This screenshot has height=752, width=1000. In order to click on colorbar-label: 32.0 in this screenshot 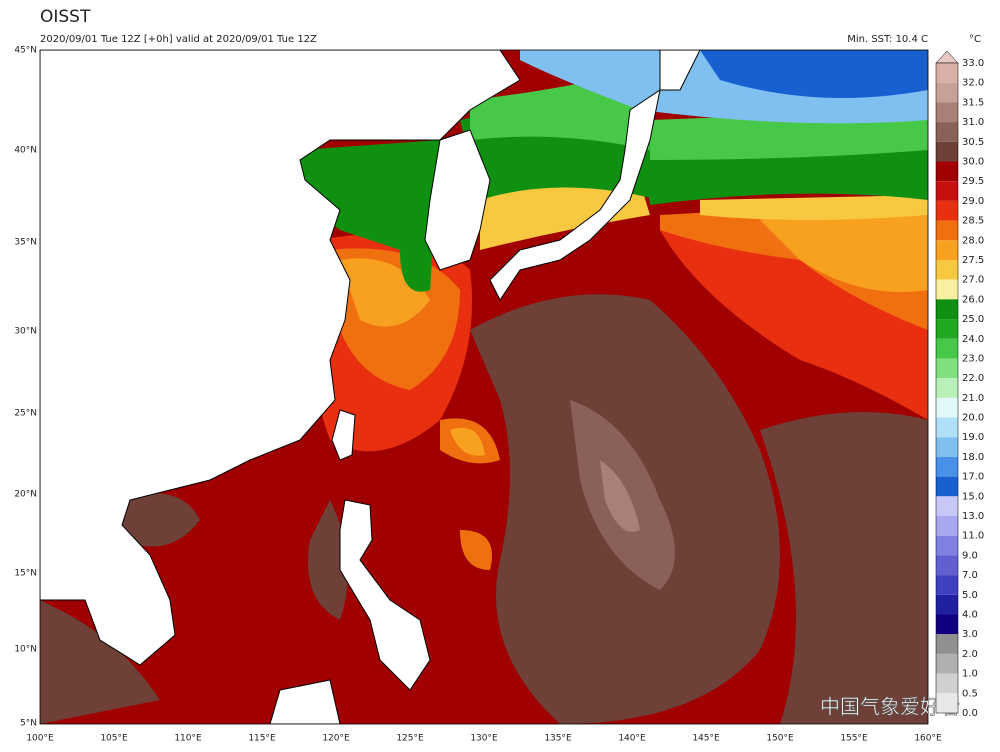, I will do `click(973, 83)`.